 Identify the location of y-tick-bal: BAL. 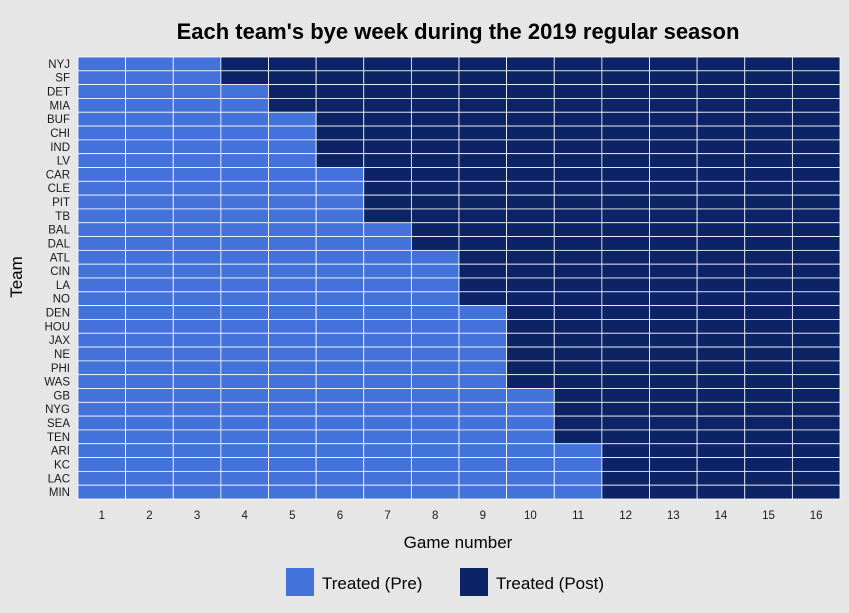
(59, 231).